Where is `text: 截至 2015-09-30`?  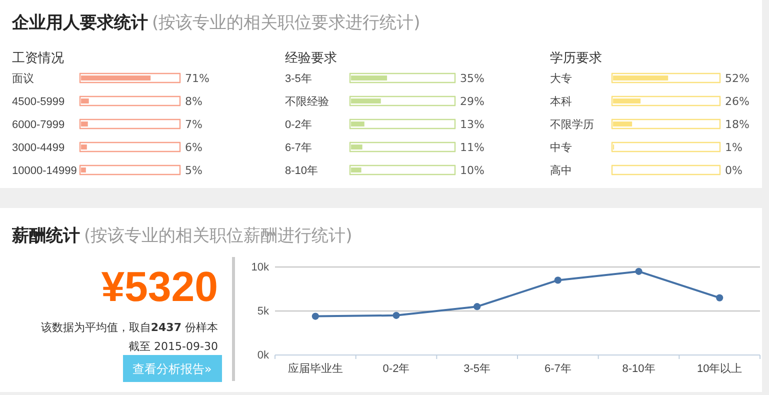
text: 截至 2015-09-30 is located at coordinates (173, 346).